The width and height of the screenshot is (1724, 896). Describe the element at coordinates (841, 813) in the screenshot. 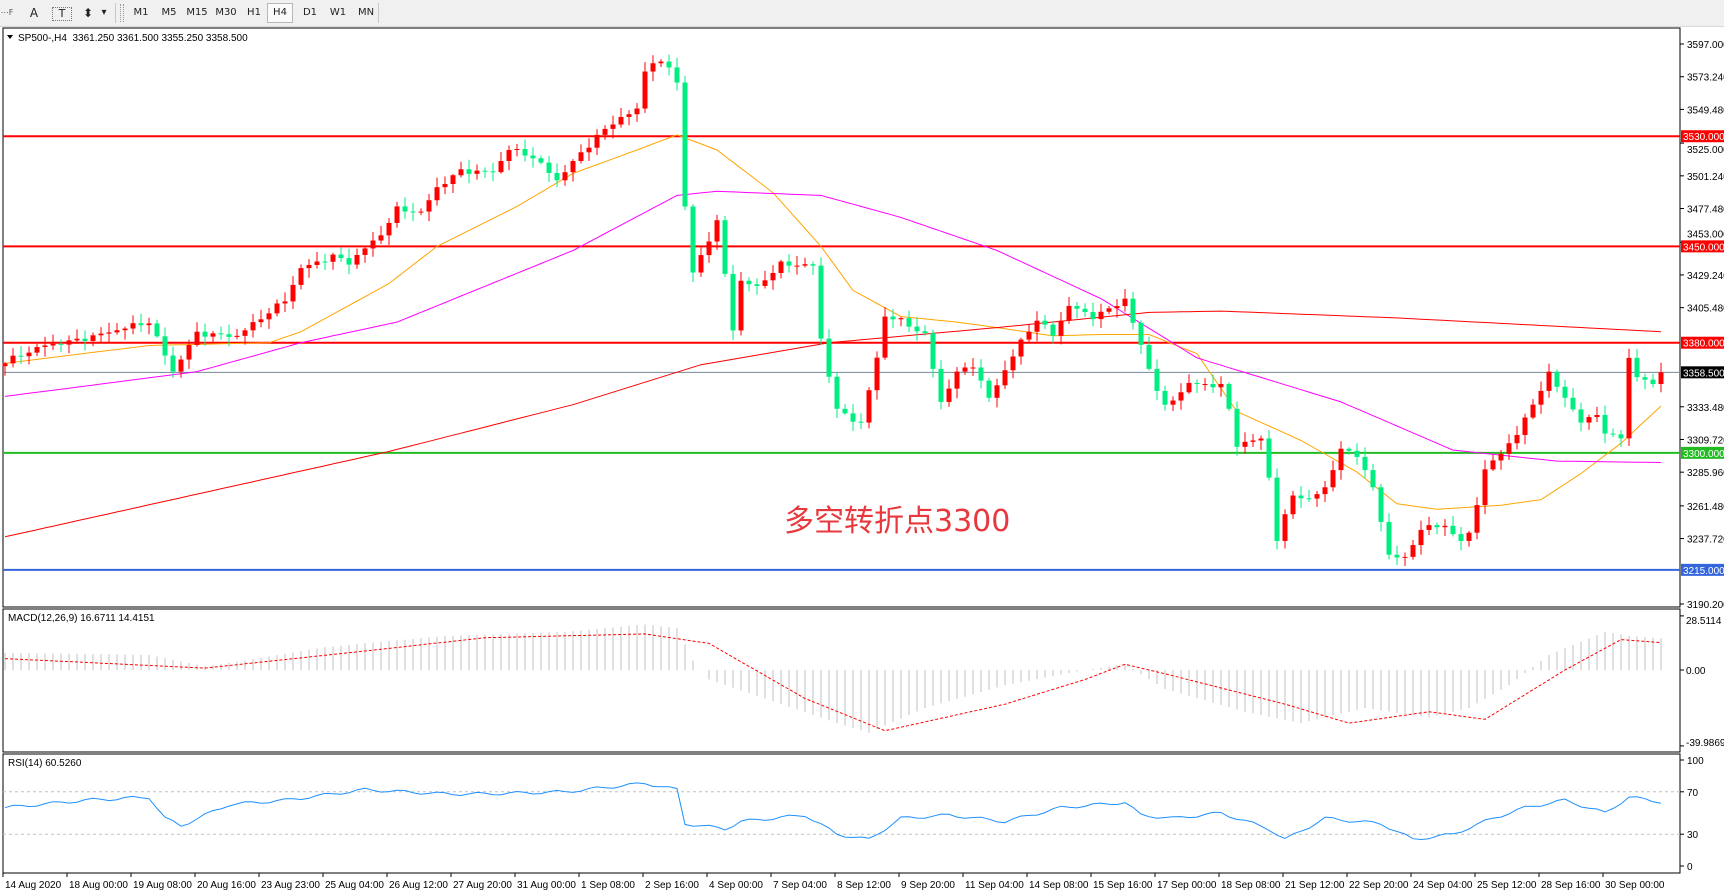

I see `rsi-panel` at that location.